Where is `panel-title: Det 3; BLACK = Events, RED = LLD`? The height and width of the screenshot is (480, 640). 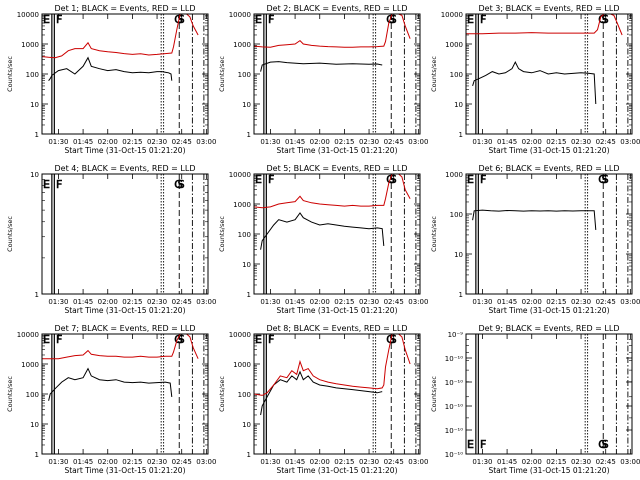 panel-title: Det 3; BLACK = Events, RED = LLD is located at coordinates (549, 8).